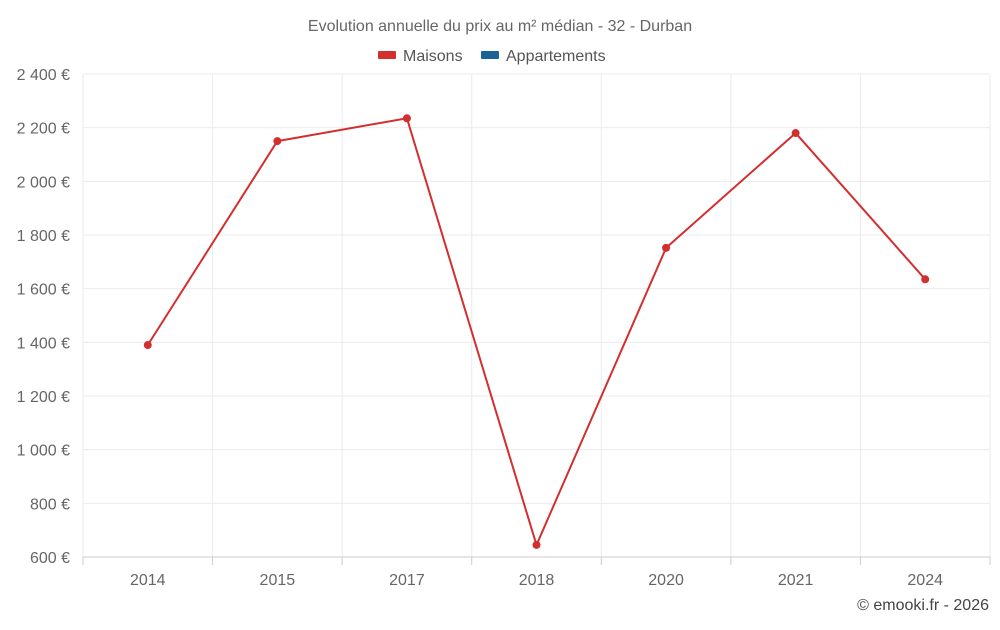  What do you see at coordinates (147, 345) in the screenshot?
I see `data-point-maisons-2014` at bounding box center [147, 345].